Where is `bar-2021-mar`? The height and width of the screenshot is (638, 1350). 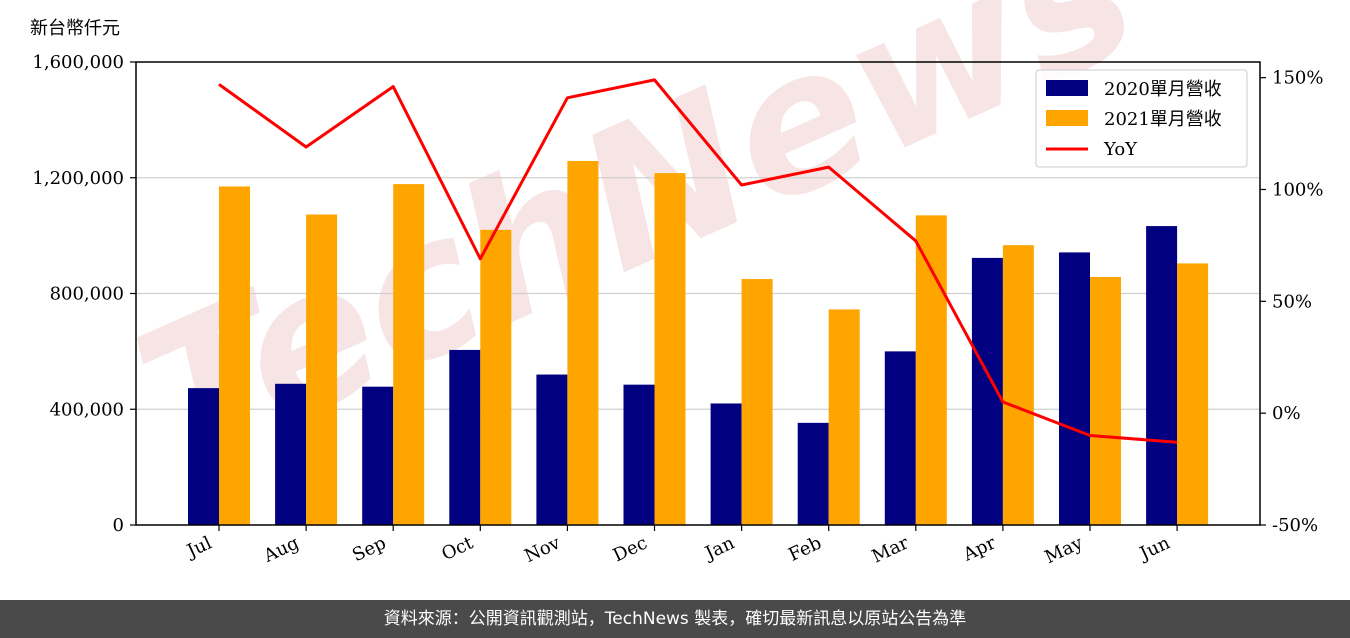
bar-2021-mar is located at coordinates (931, 370).